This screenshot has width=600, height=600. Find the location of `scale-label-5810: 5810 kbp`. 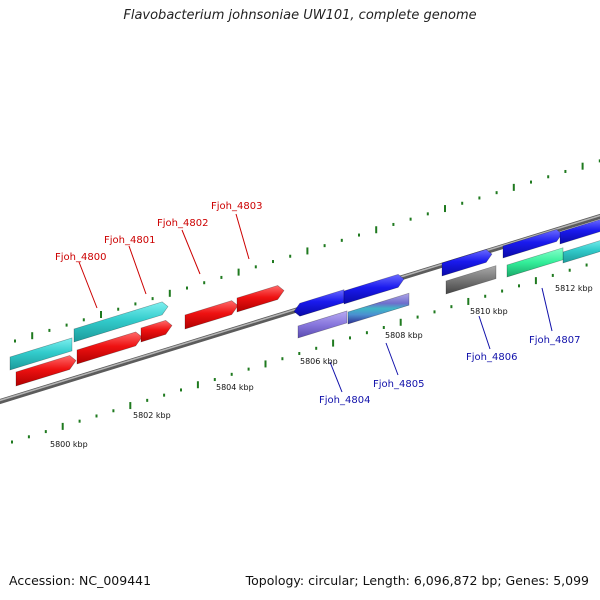

scale-label-5810: 5810 kbp is located at coordinates (489, 311).